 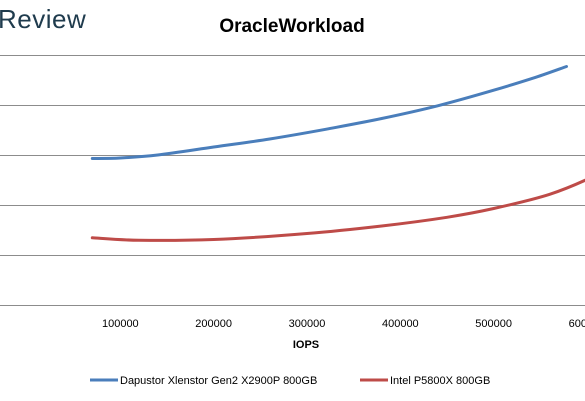 What do you see at coordinates (218, 381) in the screenshot?
I see `legend-label-0: Dapustor Xlenstor Gen2 X2900P 800GB` at bounding box center [218, 381].